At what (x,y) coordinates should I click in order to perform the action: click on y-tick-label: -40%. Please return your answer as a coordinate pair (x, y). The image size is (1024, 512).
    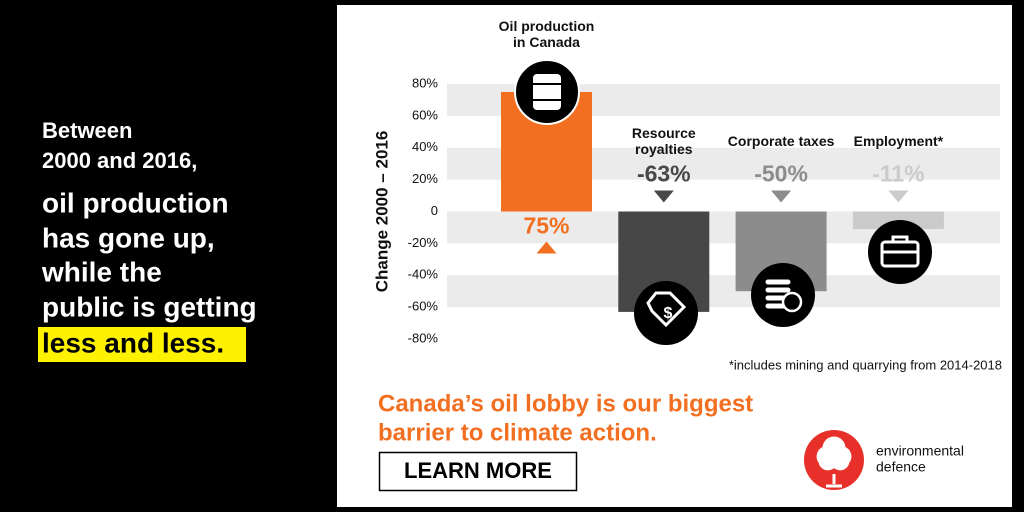
    Looking at the image, I should click on (423, 274).